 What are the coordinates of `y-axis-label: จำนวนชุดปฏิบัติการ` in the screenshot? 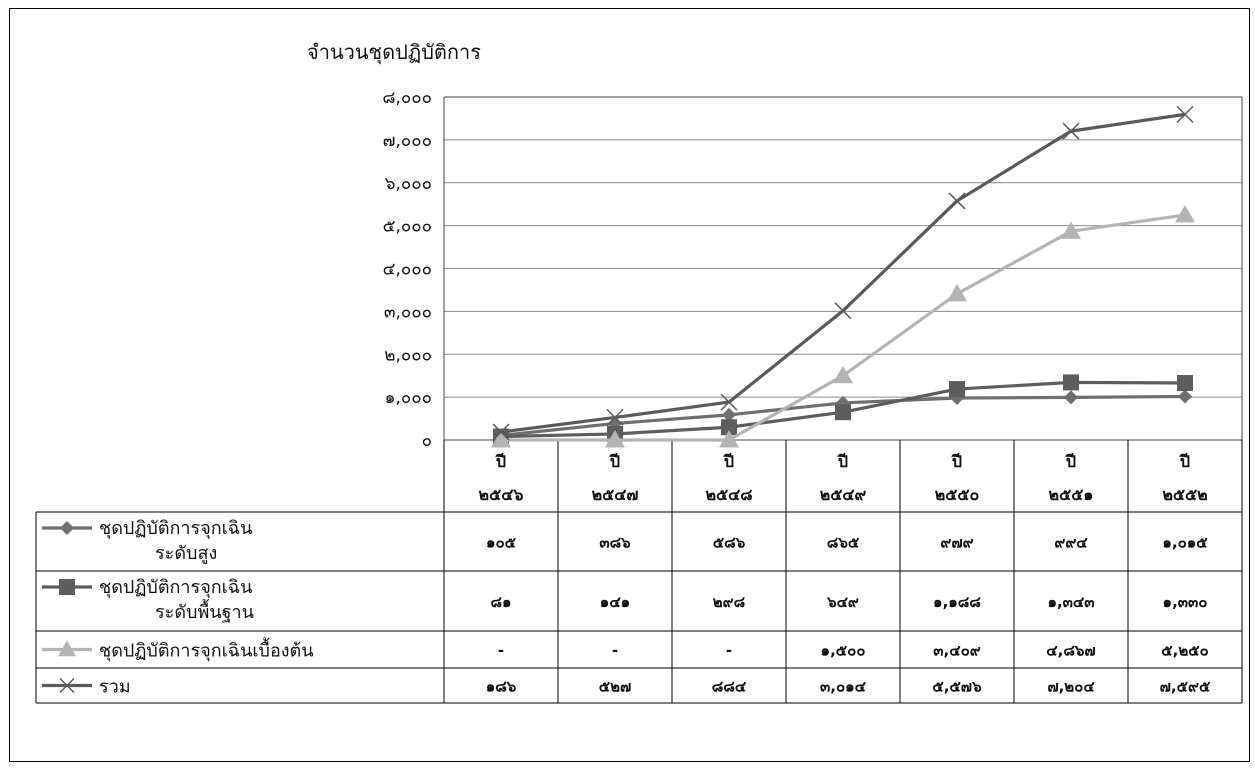 It's located at (394, 52).